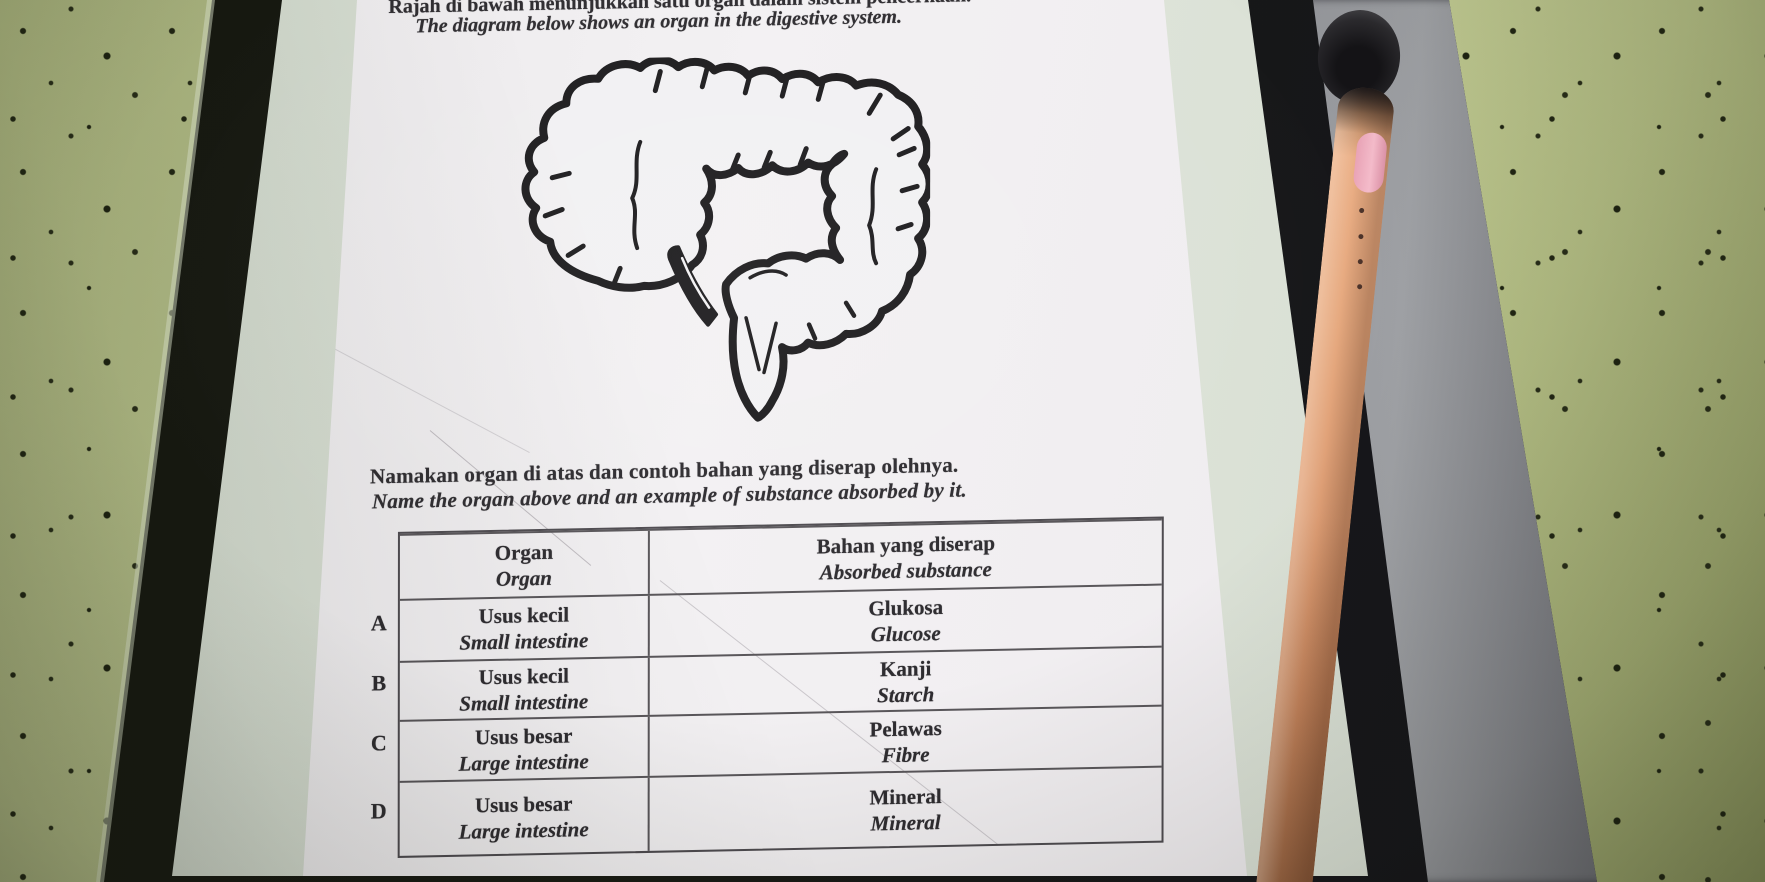 Image resolution: width=1765 pixels, height=882 pixels. I want to click on header-substance: Bahan yang diserap Absorbed substance, so click(906, 557).